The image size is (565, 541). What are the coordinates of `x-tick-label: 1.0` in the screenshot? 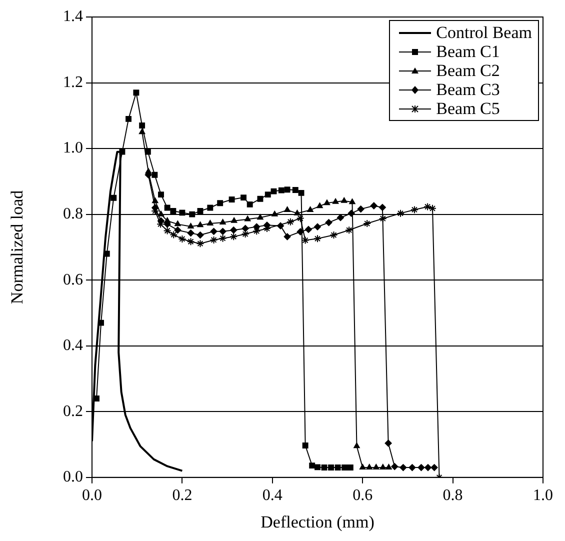 It's located at (543, 495).